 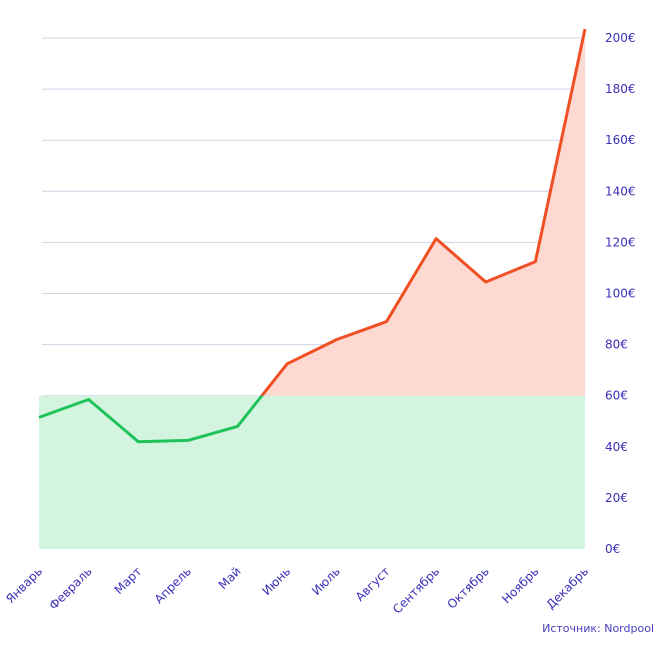 What do you see at coordinates (620, 38) in the screenshot?
I see `y-tick-label: 200€` at bounding box center [620, 38].